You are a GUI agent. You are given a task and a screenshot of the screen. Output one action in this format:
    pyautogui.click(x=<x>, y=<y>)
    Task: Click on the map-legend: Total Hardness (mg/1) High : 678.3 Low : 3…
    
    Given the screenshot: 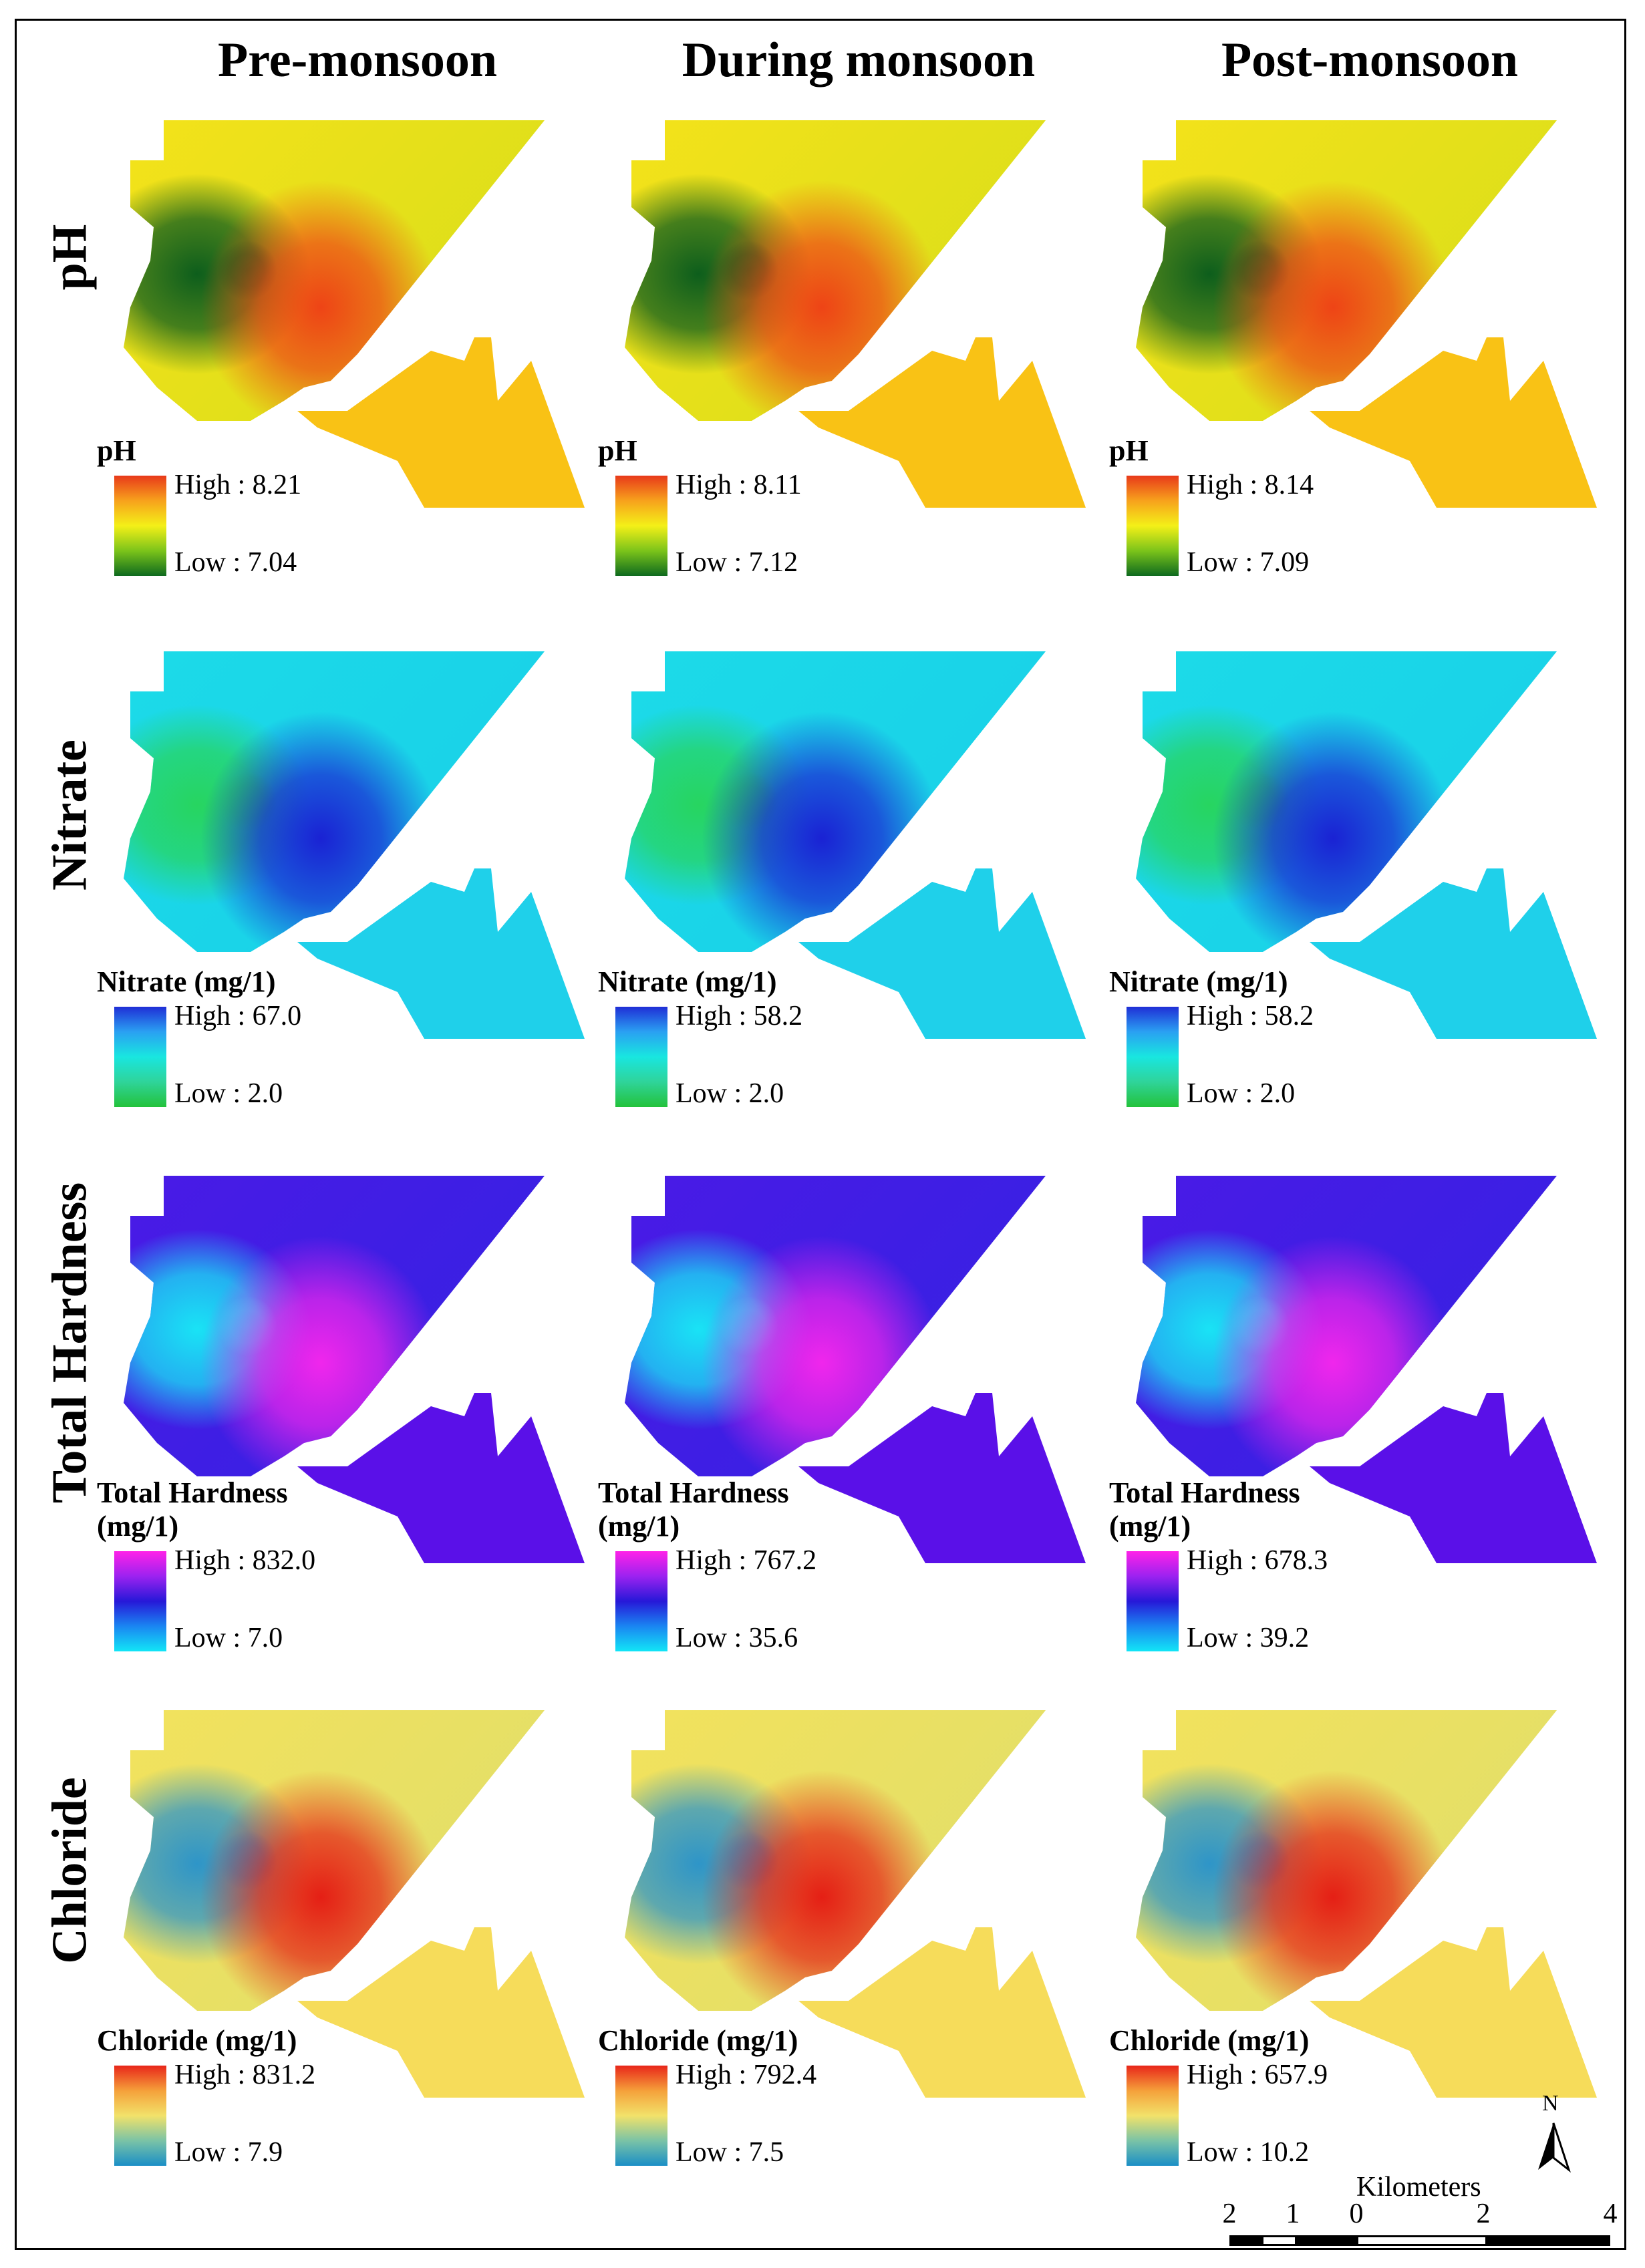 What is the action you would take?
    pyautogui.click(x=1249, y=1565)
    